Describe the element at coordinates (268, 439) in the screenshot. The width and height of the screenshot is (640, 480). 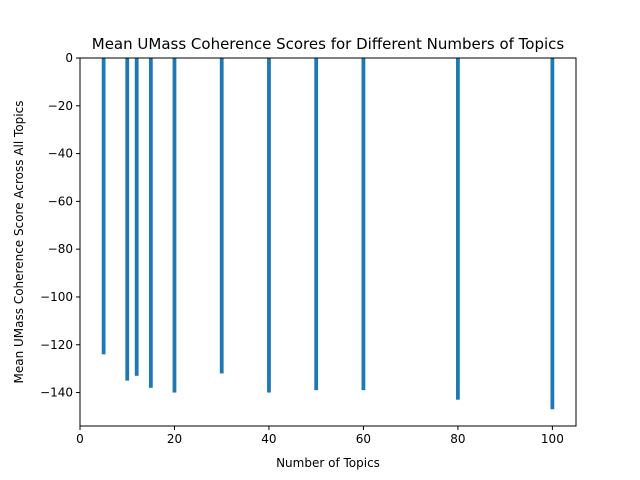
I see `x-tick-label: 40` at that location.